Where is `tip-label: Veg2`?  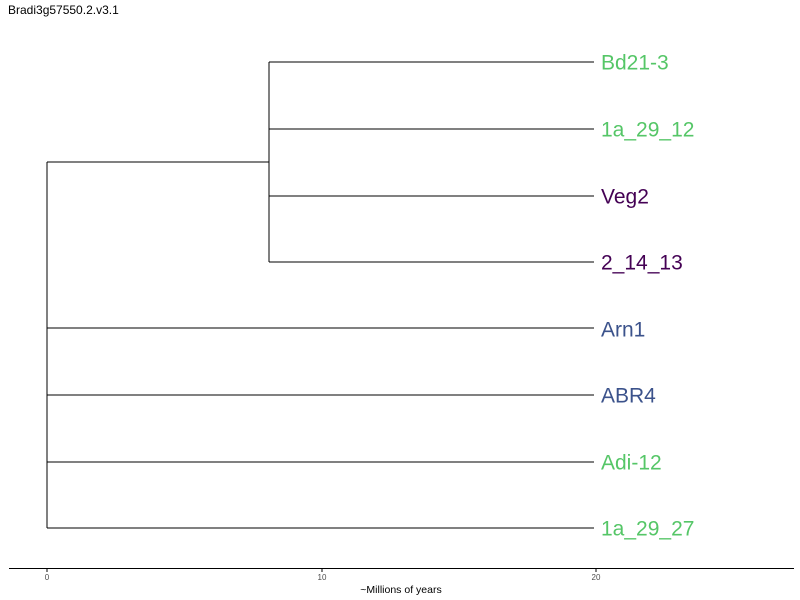
tip-label: Veg2 is located at coordinates (625, 197).